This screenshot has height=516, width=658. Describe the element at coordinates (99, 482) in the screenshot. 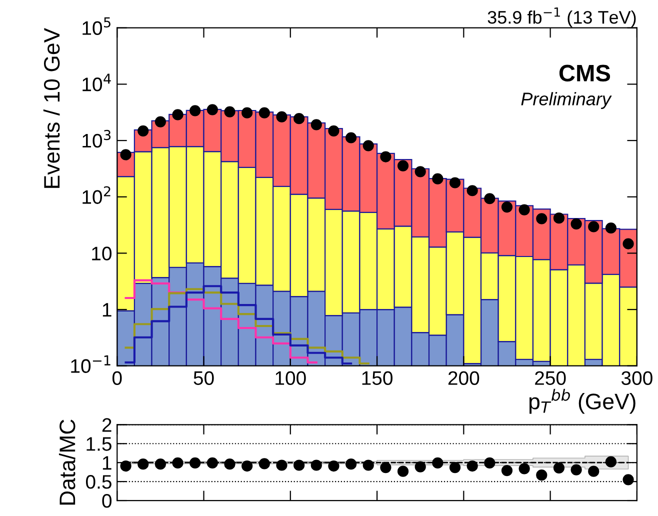

I see `y-tick-label: 0.5` at that location.